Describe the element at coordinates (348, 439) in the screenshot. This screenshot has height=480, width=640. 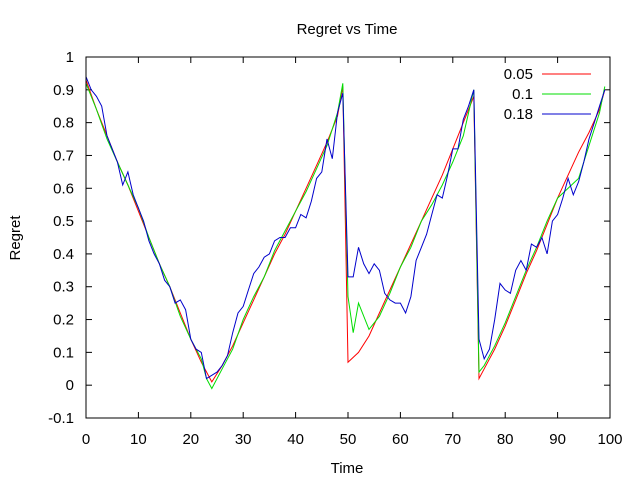
I see `x-tick-label: 50` at that location.